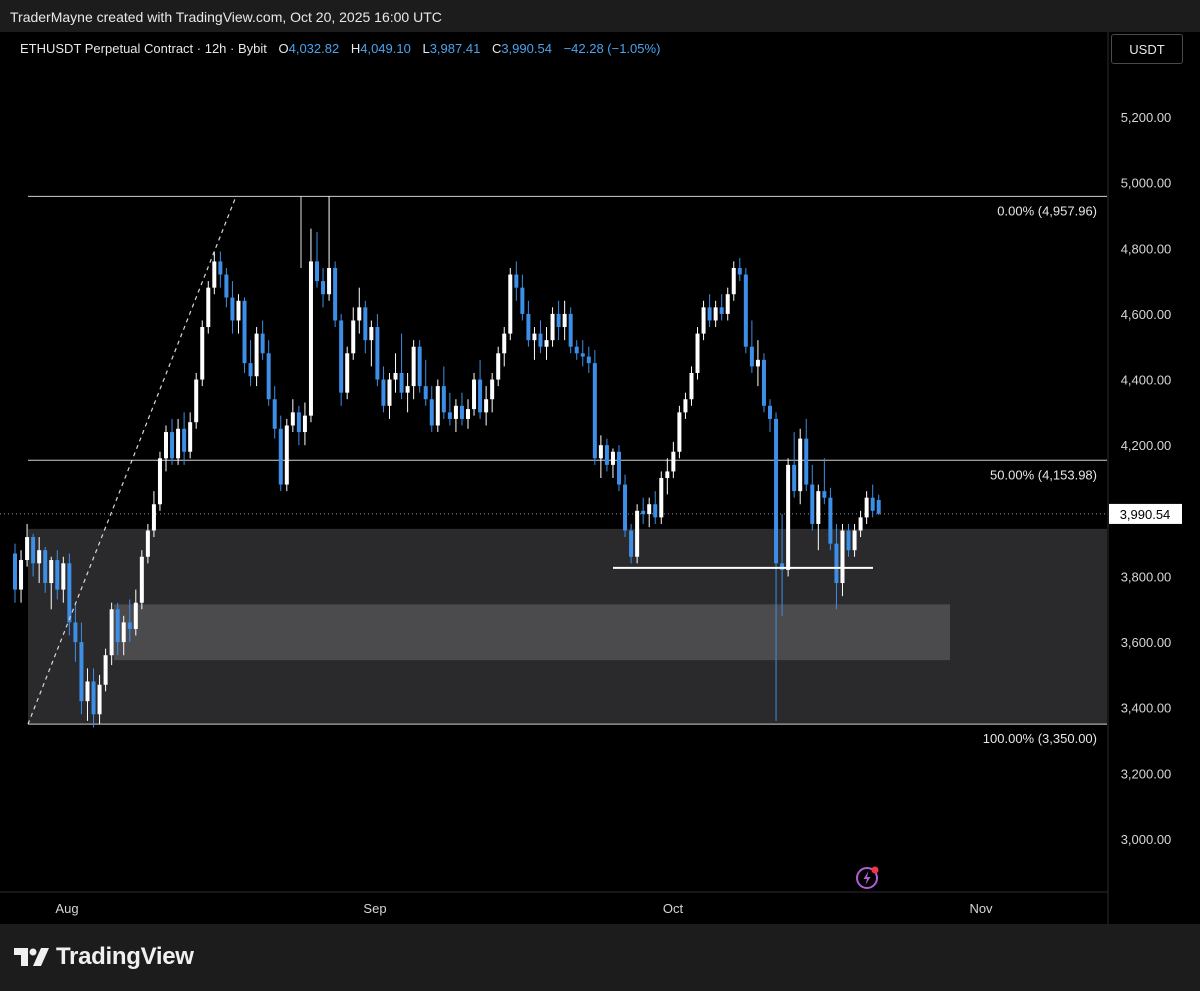 Image resolution: width=1200 pixels, height=991 pixels. Describe the element at coordinates (1146, 773) in the screenshot. I see `y-tick-label: 3,200.00` at that location.